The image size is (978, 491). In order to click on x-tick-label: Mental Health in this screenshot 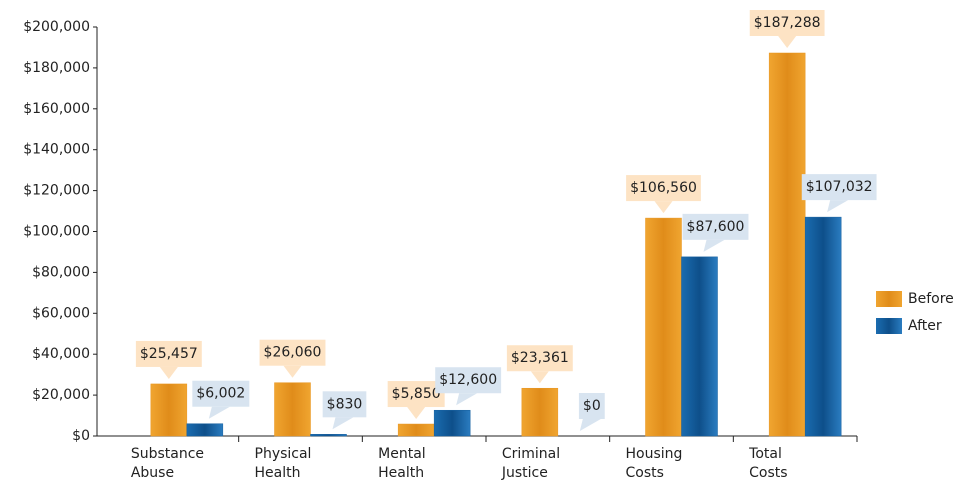, I will do `click(402, 463)`.